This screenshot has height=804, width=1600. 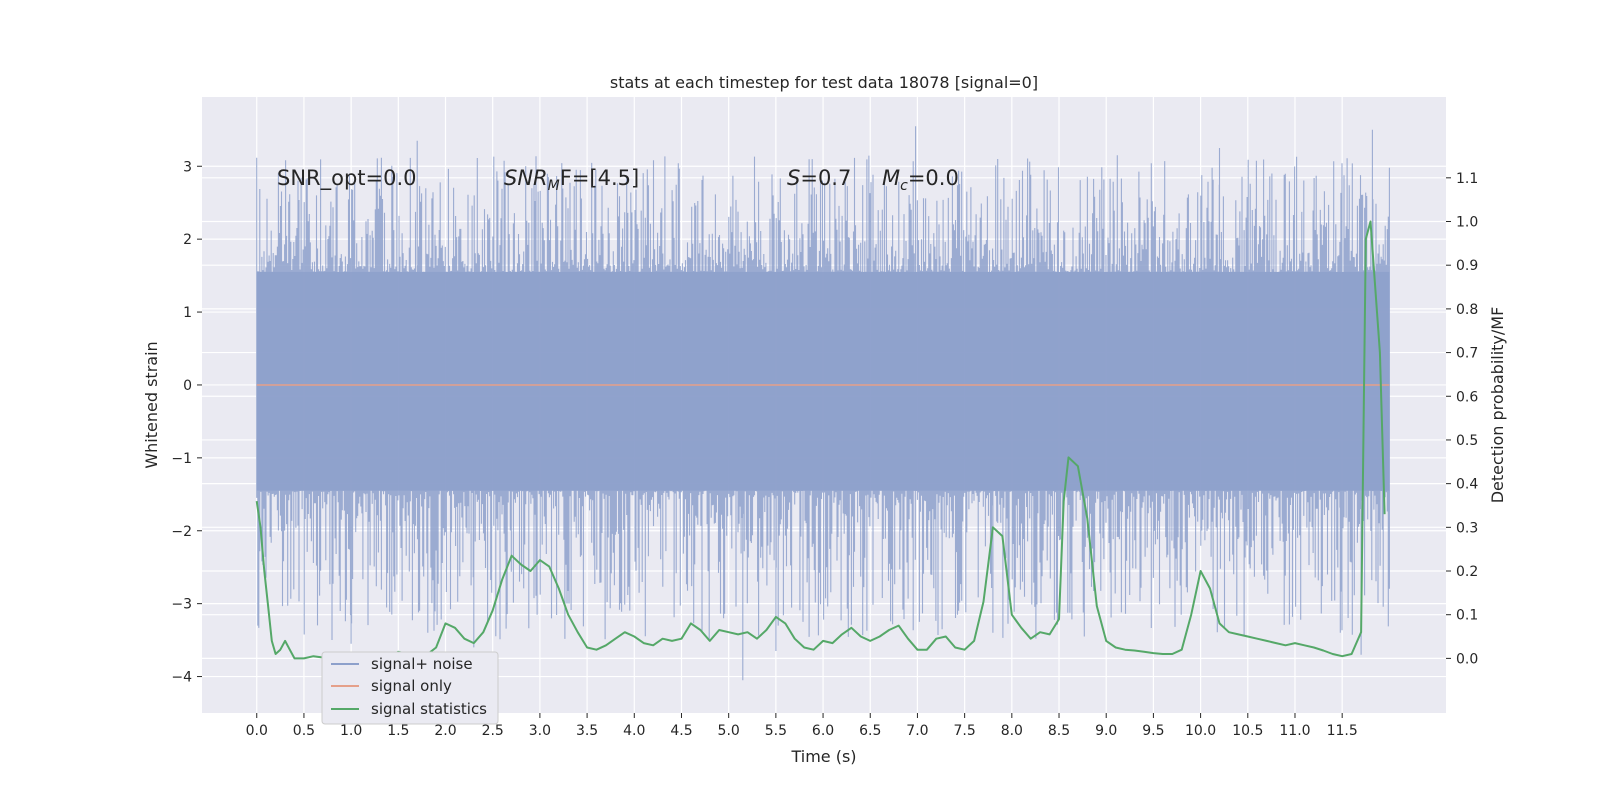 I want to click on x-tick-label: 1.5, so click(x=398, y=731).